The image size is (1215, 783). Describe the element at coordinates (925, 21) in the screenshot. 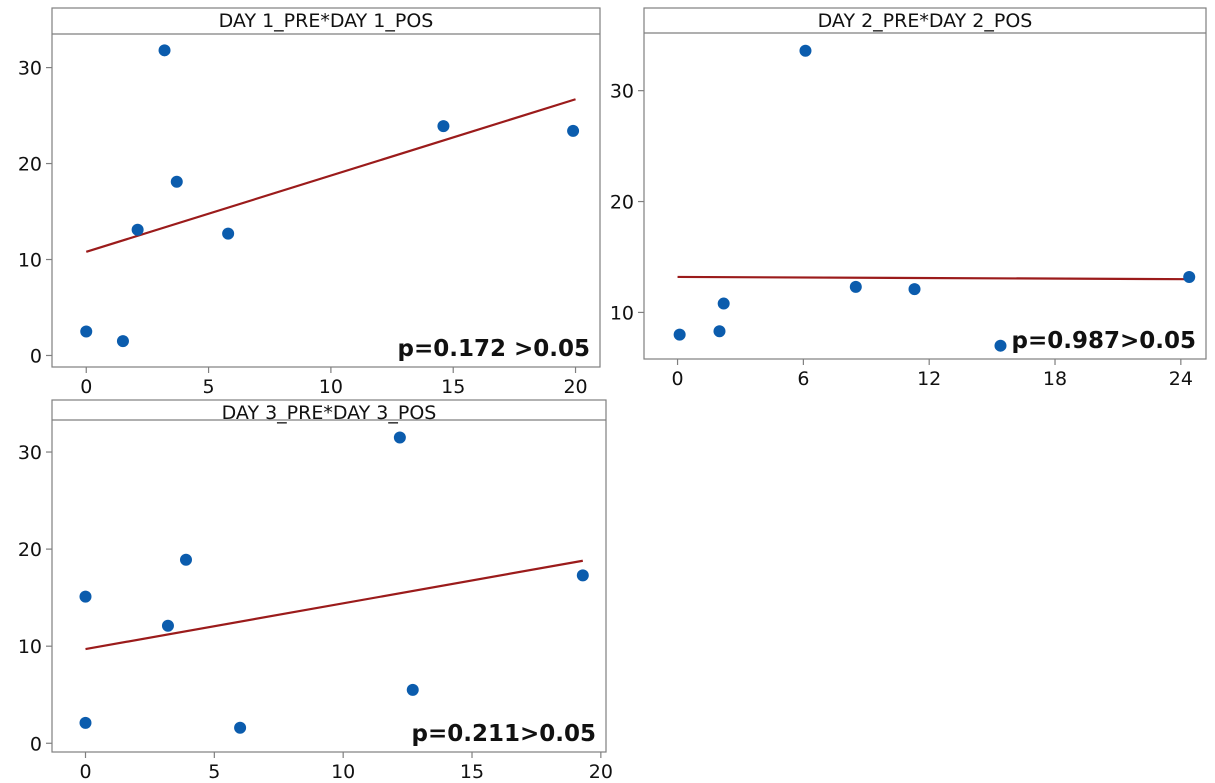

I see `panel-title: DAY 2_PRE*DAY 2_POS` at that location.